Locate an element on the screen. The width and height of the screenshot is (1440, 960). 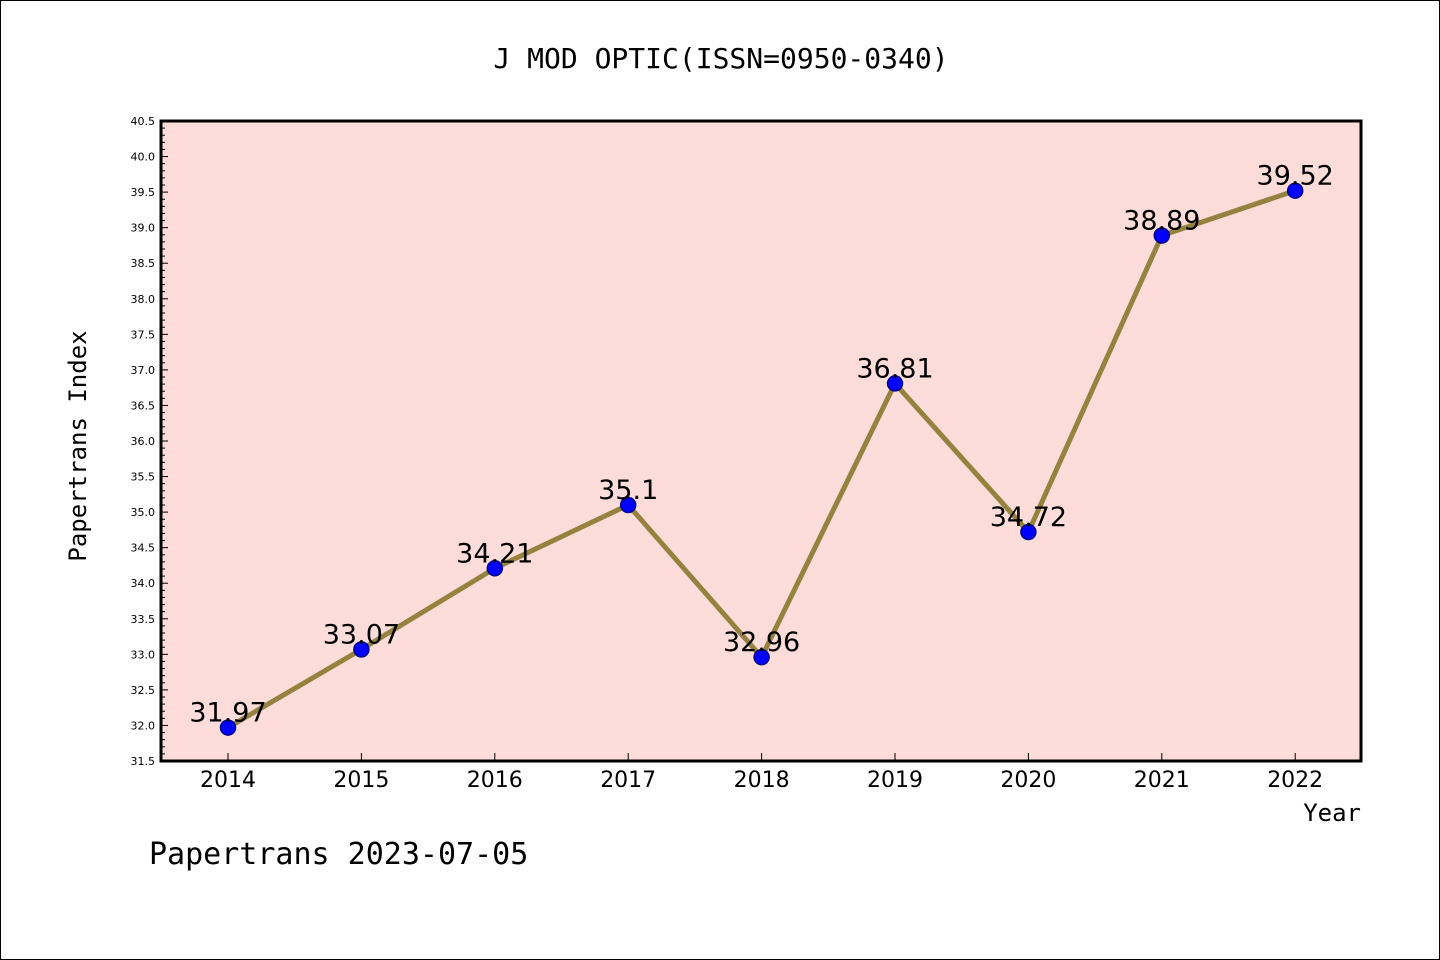
data-label: 34.21 is located at coordinates (494, 553).